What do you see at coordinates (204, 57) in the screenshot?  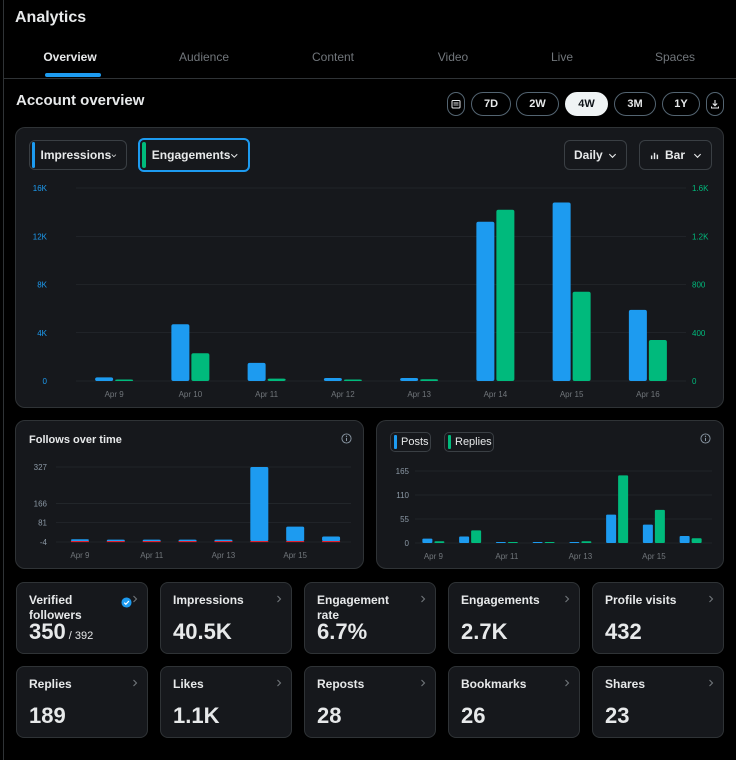 I see `tab-audience: Audience` at bounding box center [204, 57].